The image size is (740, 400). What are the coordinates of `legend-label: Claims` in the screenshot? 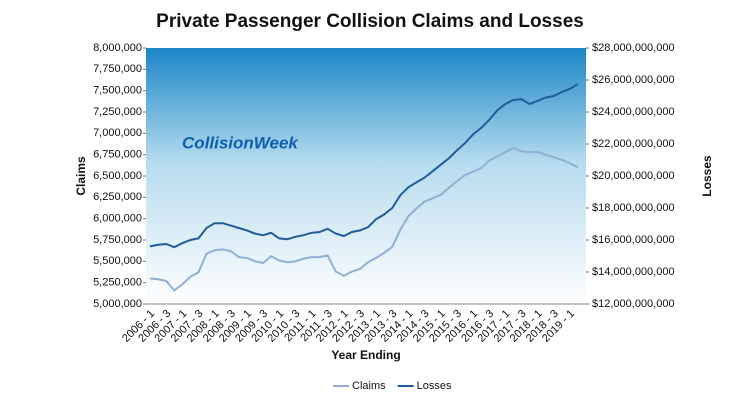 It's located at (369, 386).